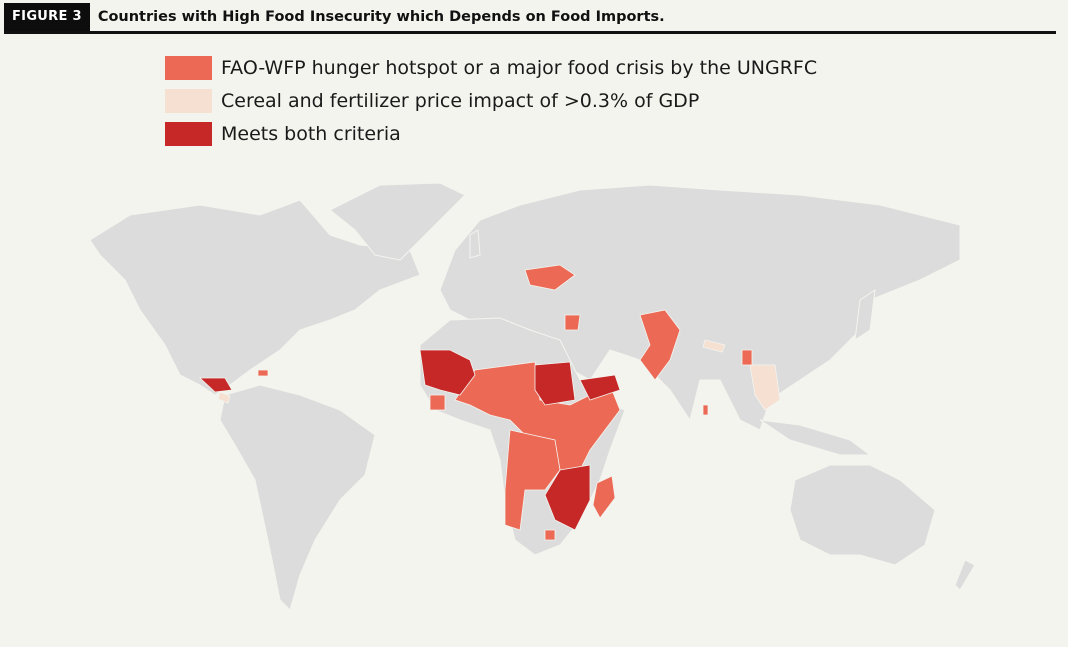 The image size is (1068, 647). Describe the element at coordinates (862, 515) in the screenshot. I see `australia` at that location.